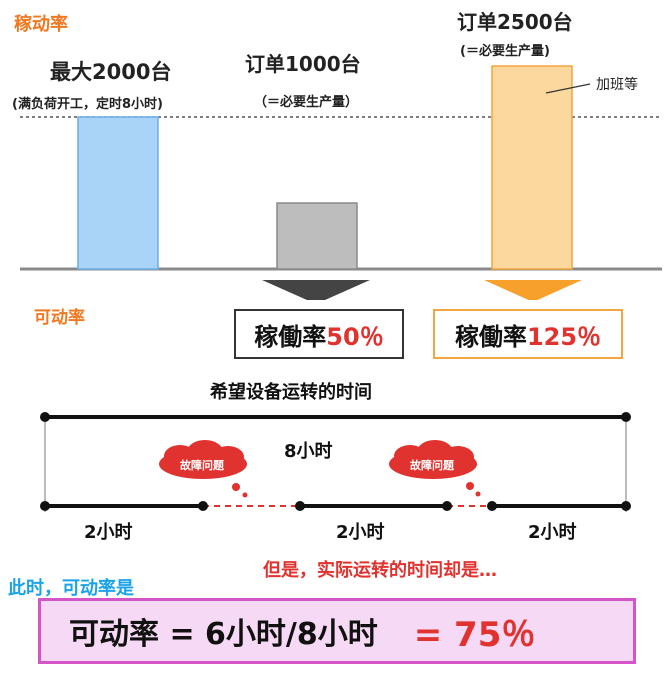  Describe the element at coordinates (490, 336) in the screenshot. I see `rate-high-label: 稼働率` at that location.